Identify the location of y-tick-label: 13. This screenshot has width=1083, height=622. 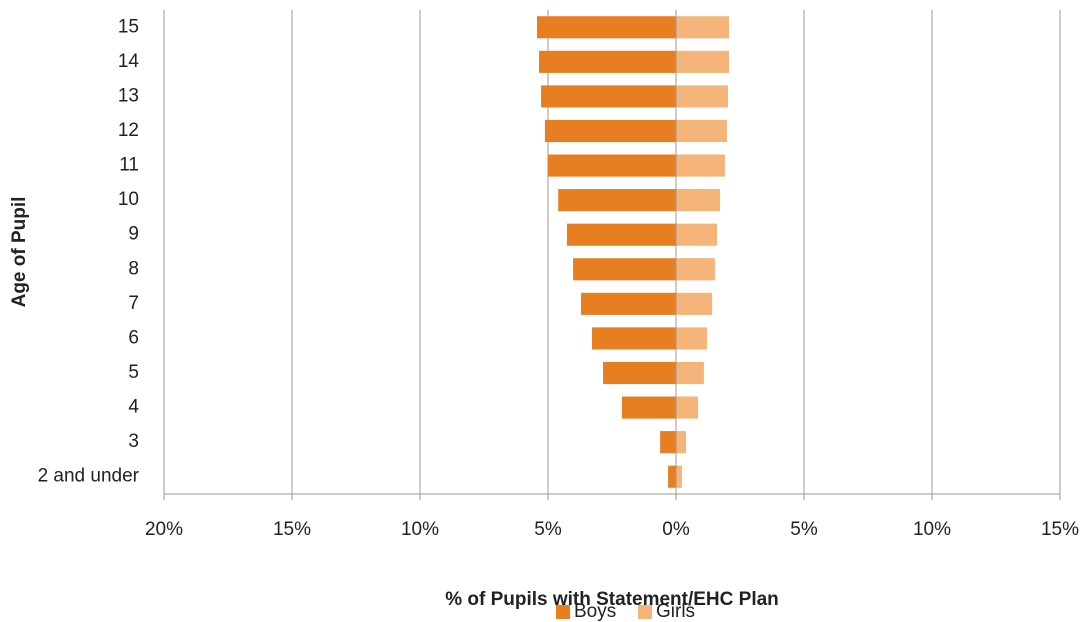
(128, 95).